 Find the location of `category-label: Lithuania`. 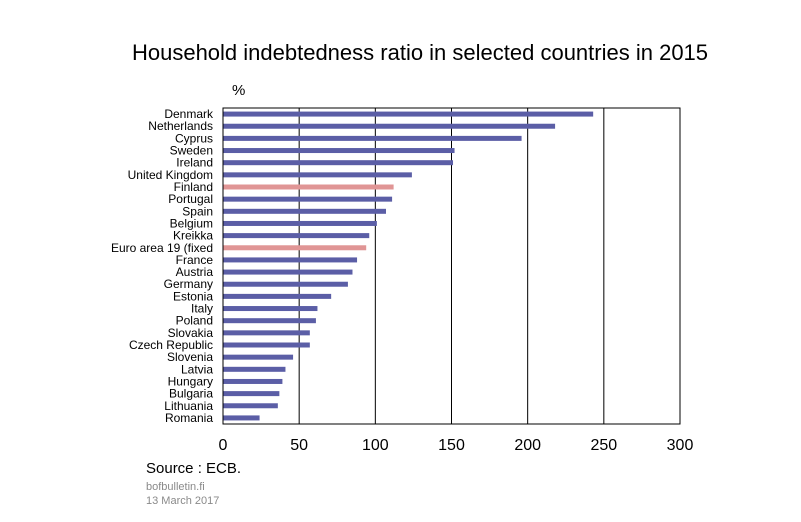

category-label: Lithuania is located at coordinates (188, 406).